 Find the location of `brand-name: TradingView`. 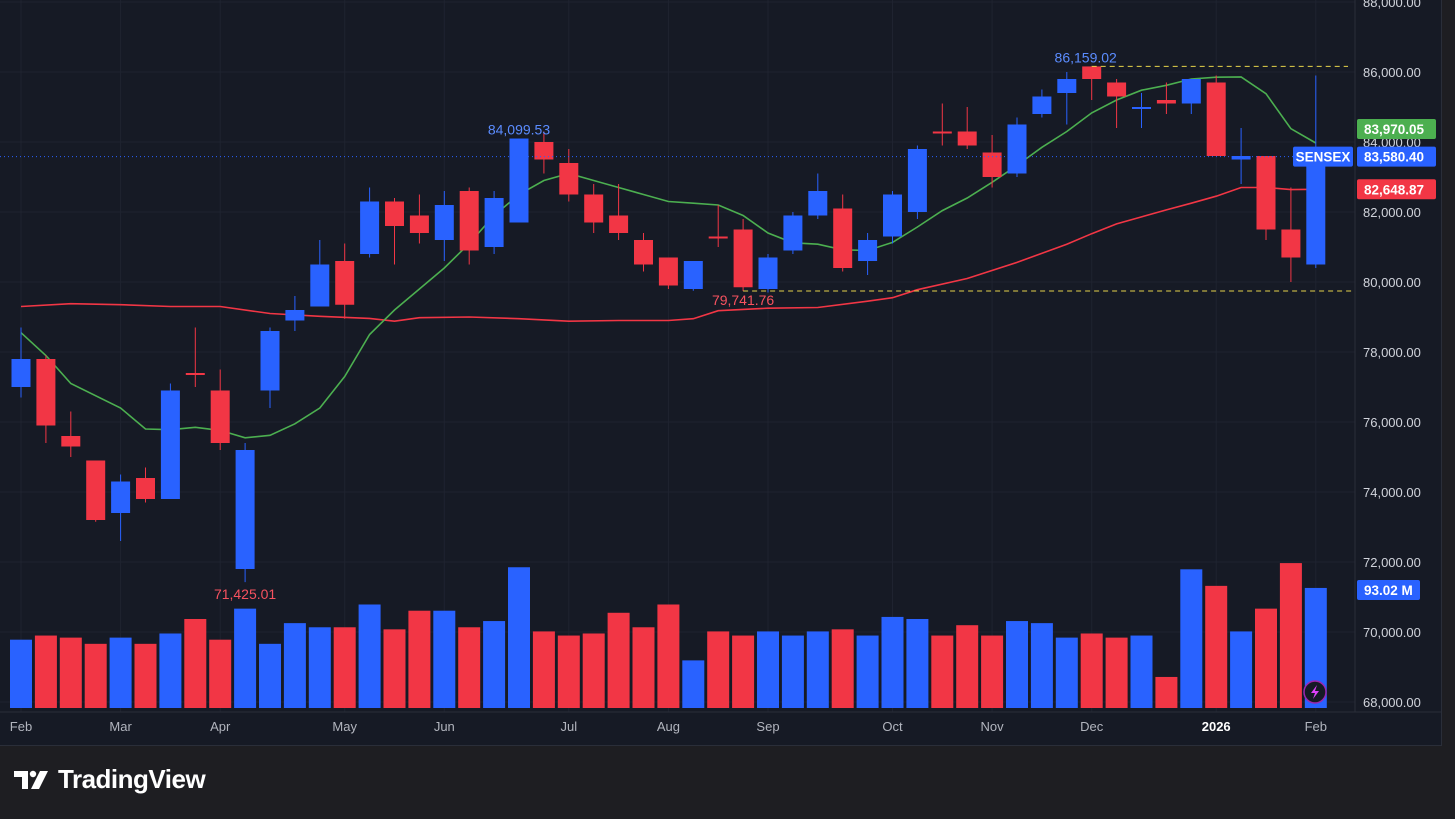

brand-name: TradingView is located at coordinates (132, 779).